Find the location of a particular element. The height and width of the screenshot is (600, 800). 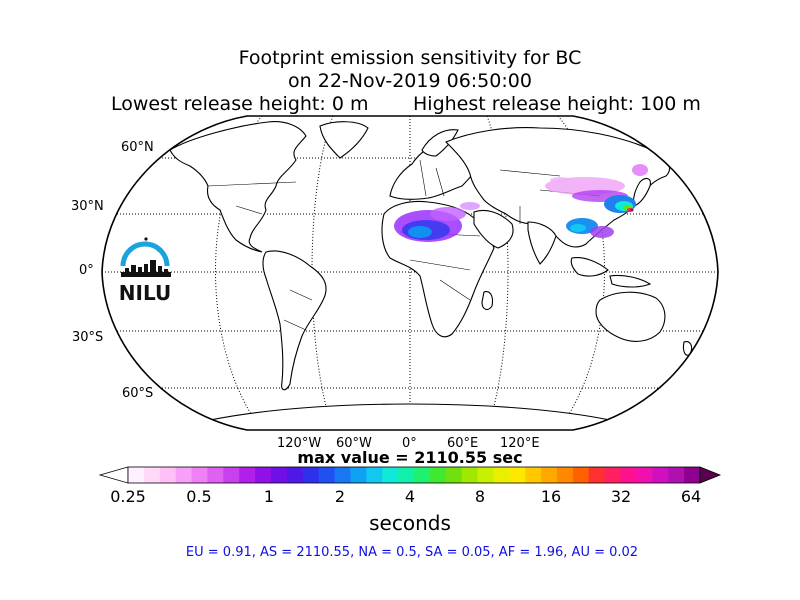

colorbar-tick: 0.5 is located at coordinates (199, 496).